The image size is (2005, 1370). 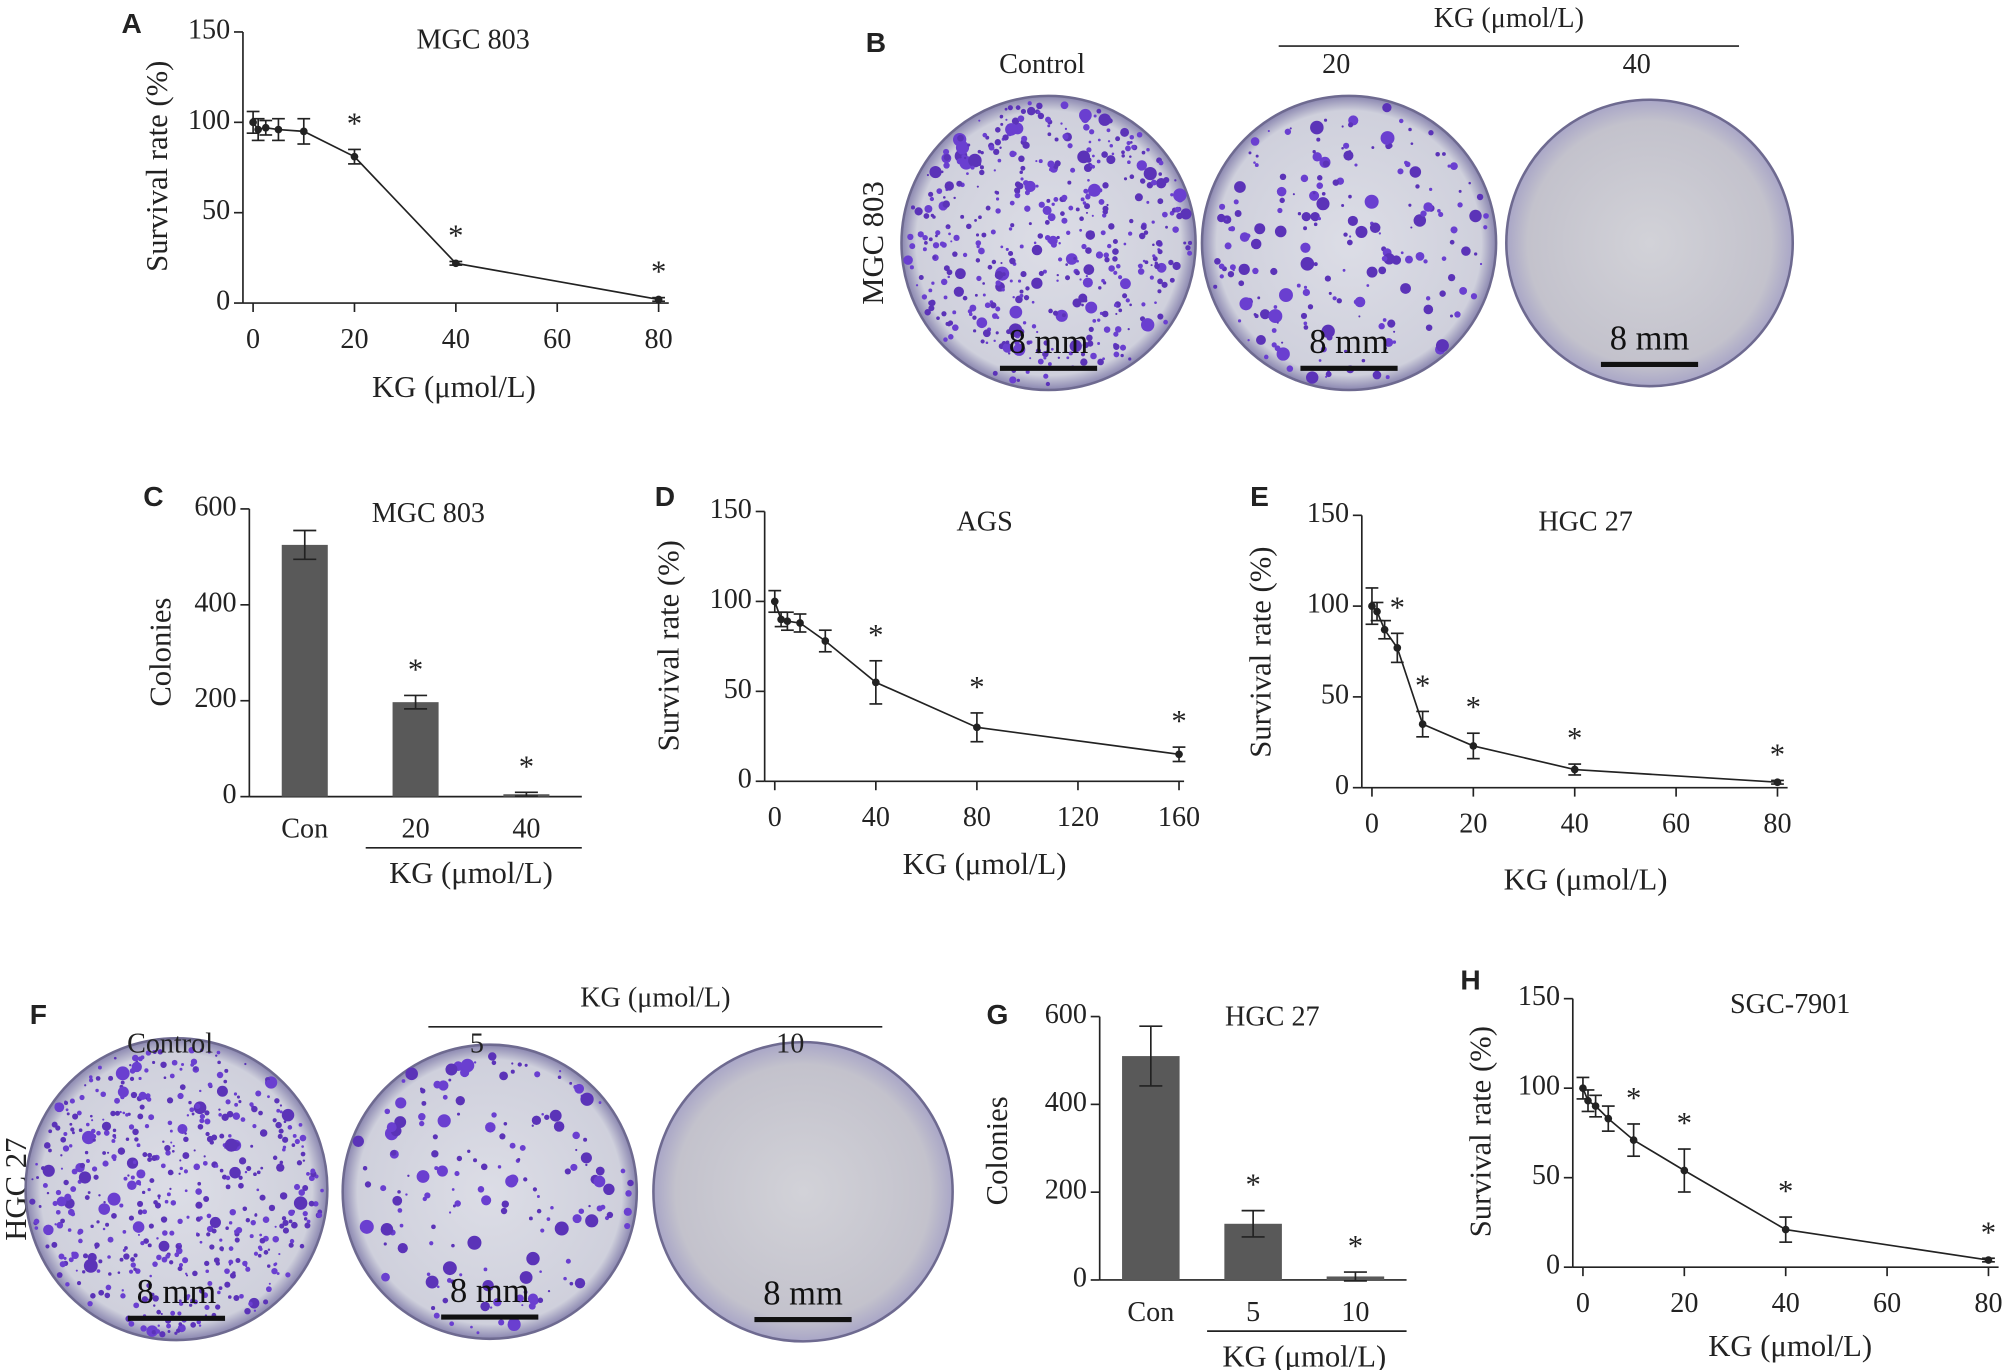 What do you see at coordinates (216, 210) in the screenshot?
I see `y-tick-label: 50` at bounding box center [216, 210].